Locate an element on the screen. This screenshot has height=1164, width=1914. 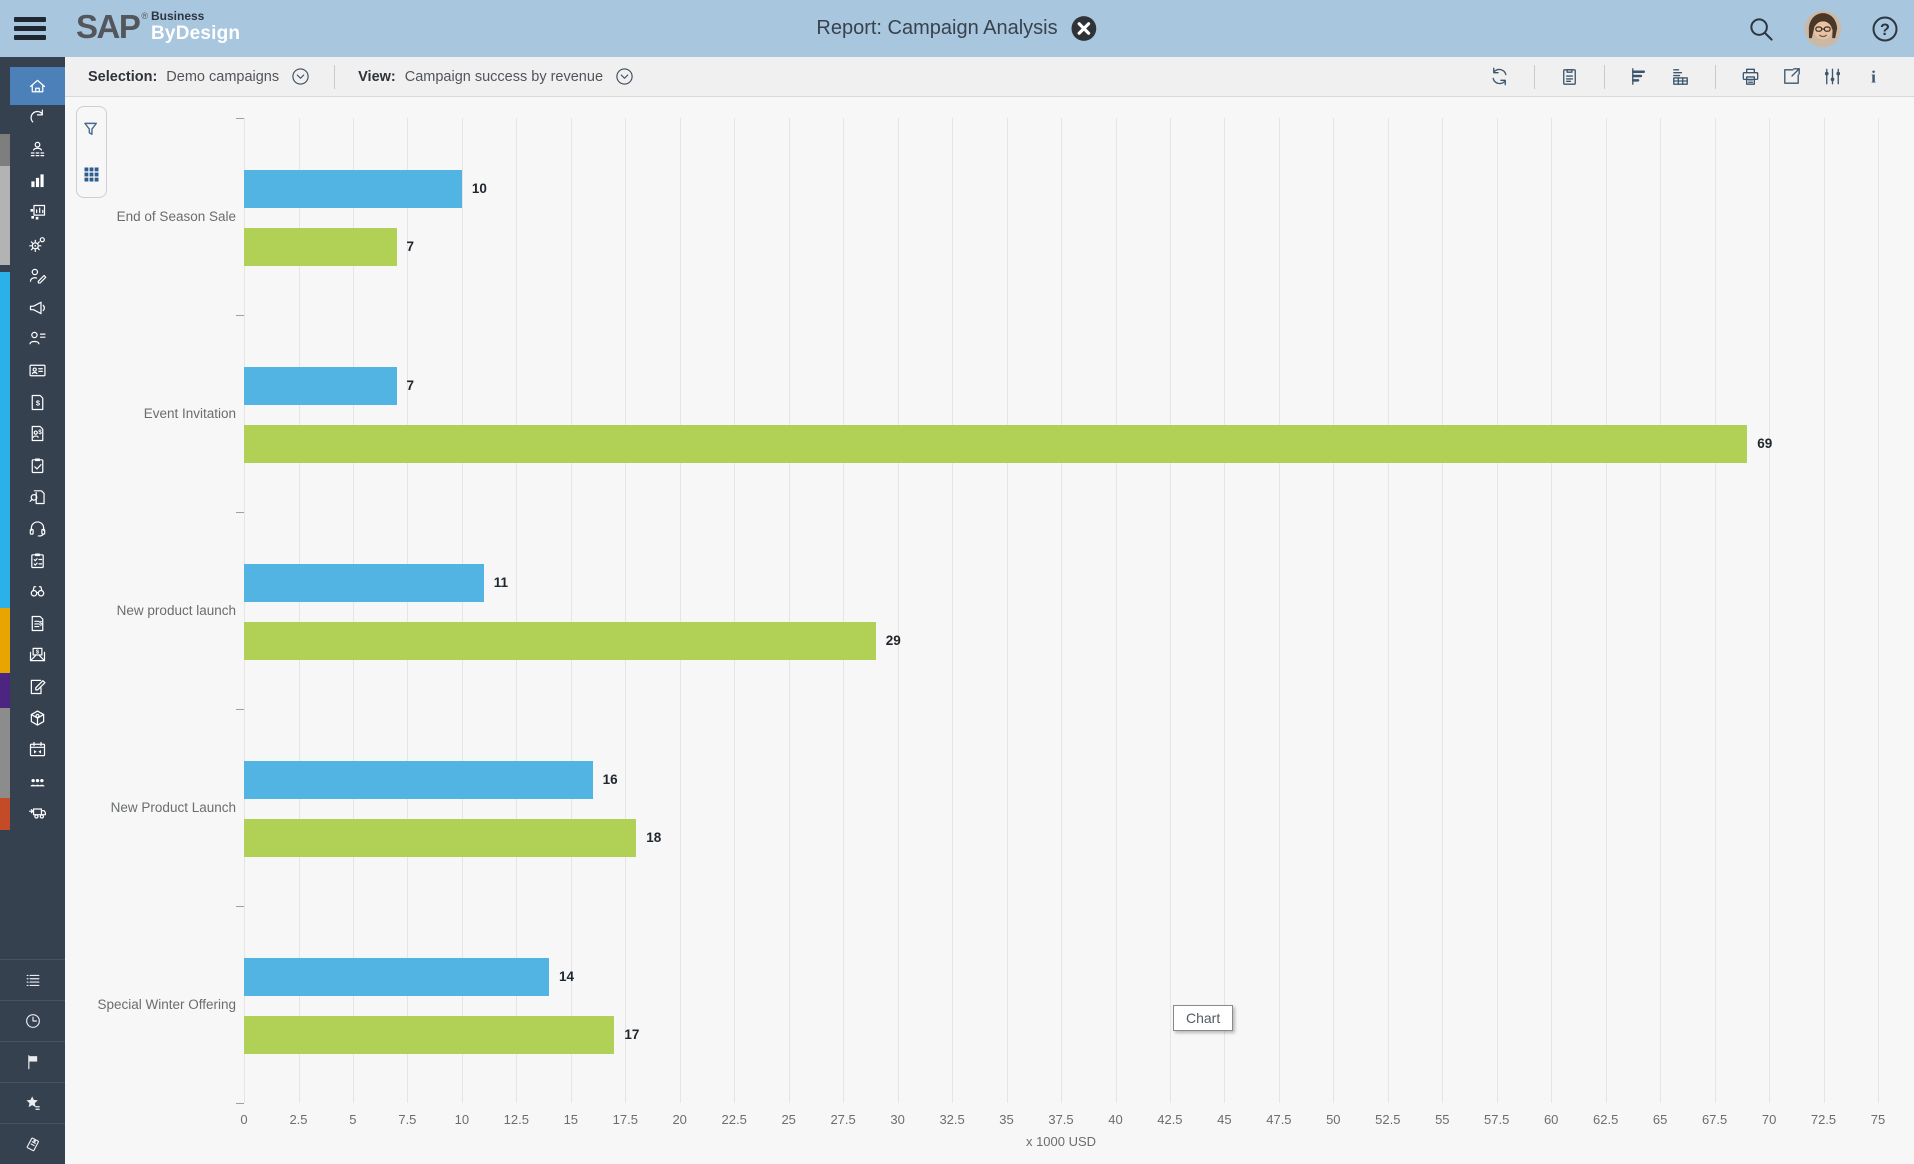
sidebar-item-bullet-list is located at coordinates (32, 979).